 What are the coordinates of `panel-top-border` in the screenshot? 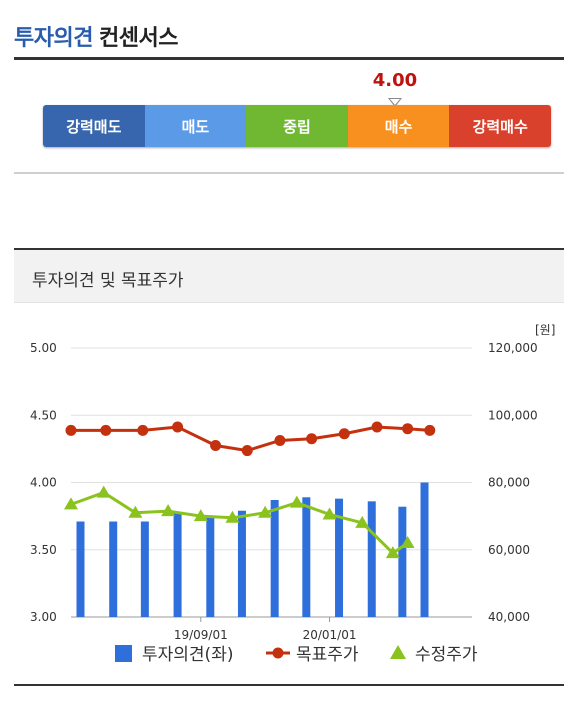 It's located at (289, 249).